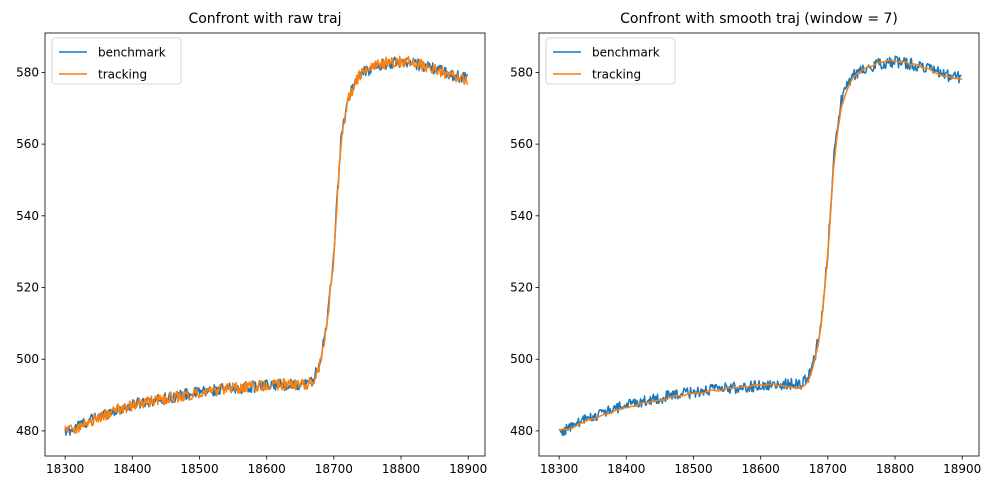 This screenshot has width=986, height=494. What do you see at coordinates (759, 19) in the screenshot?
I see `chart-title: Confront with smooth traj (window = 7)` at bounding box center [759, 19].